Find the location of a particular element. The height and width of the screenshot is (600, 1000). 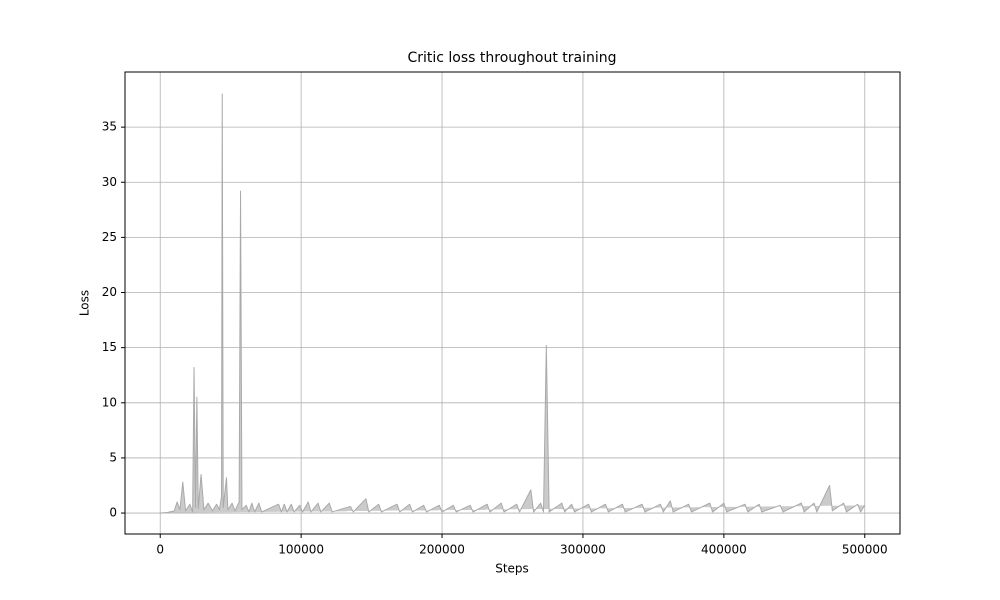

y-tick-label: 15 is located at coordinates (109, 347).